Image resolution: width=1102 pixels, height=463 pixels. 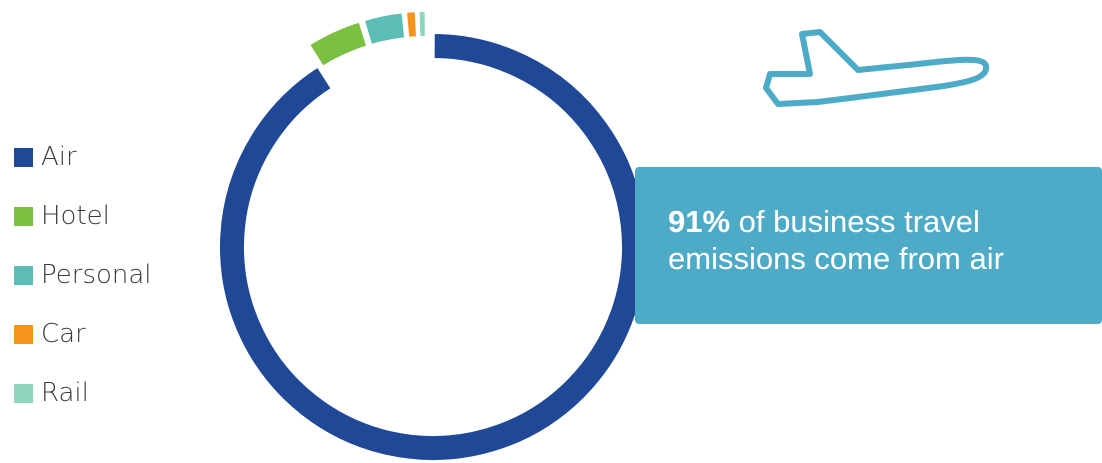 I want to click on legend-swatch-personal, so click(x=23, y=275).